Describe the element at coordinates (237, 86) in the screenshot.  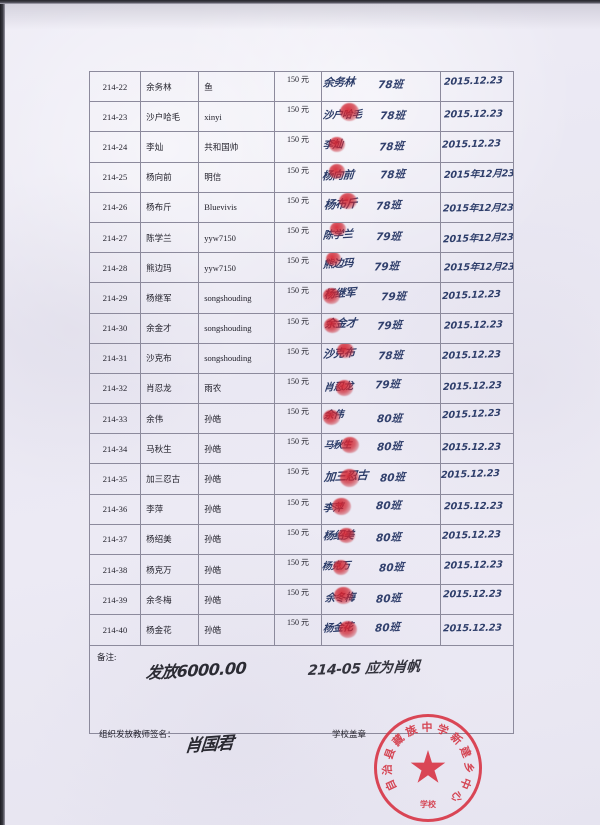
I see `cell-account: 鱼` at that location.